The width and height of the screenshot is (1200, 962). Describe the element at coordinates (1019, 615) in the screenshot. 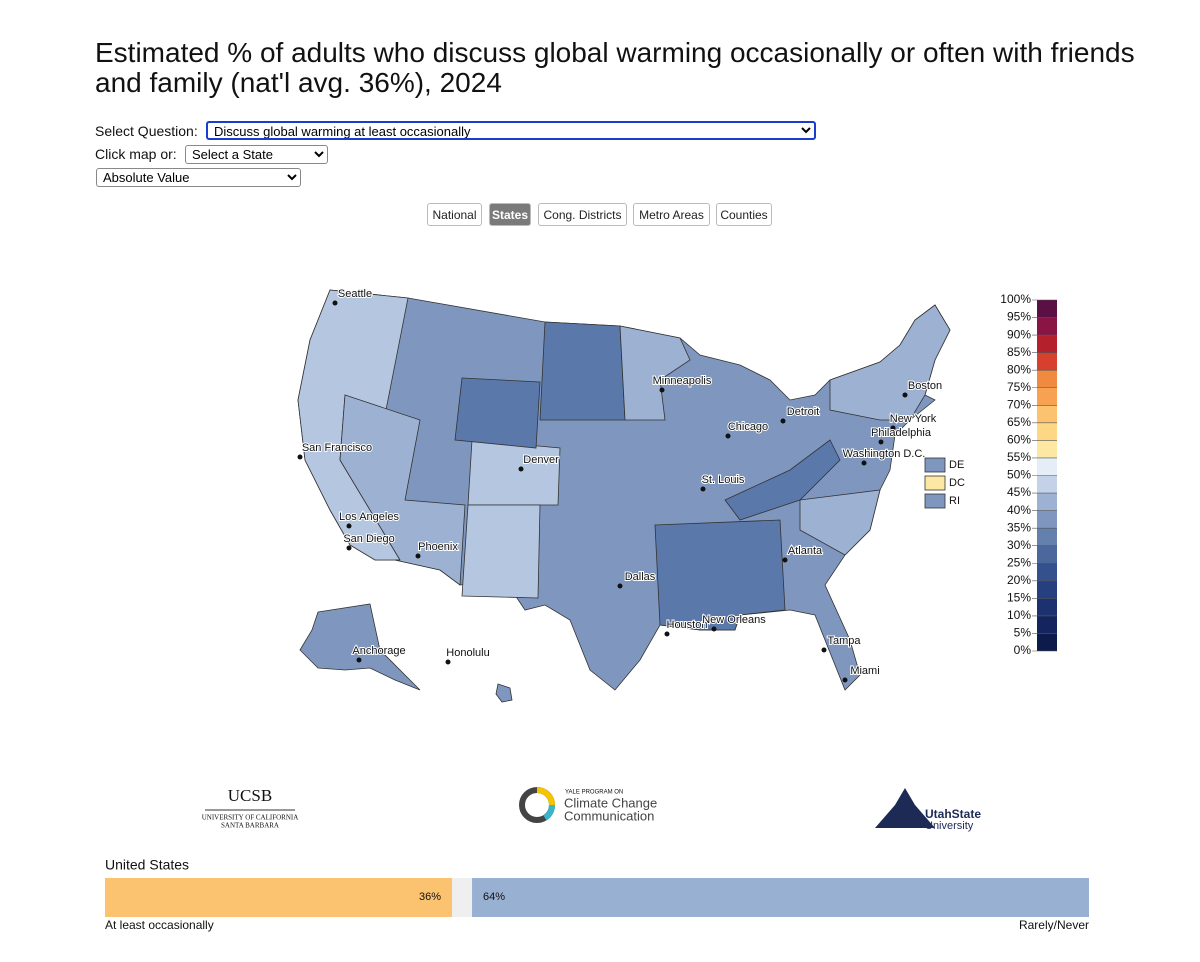

I see `legend-tick-label: 10%` at that location.